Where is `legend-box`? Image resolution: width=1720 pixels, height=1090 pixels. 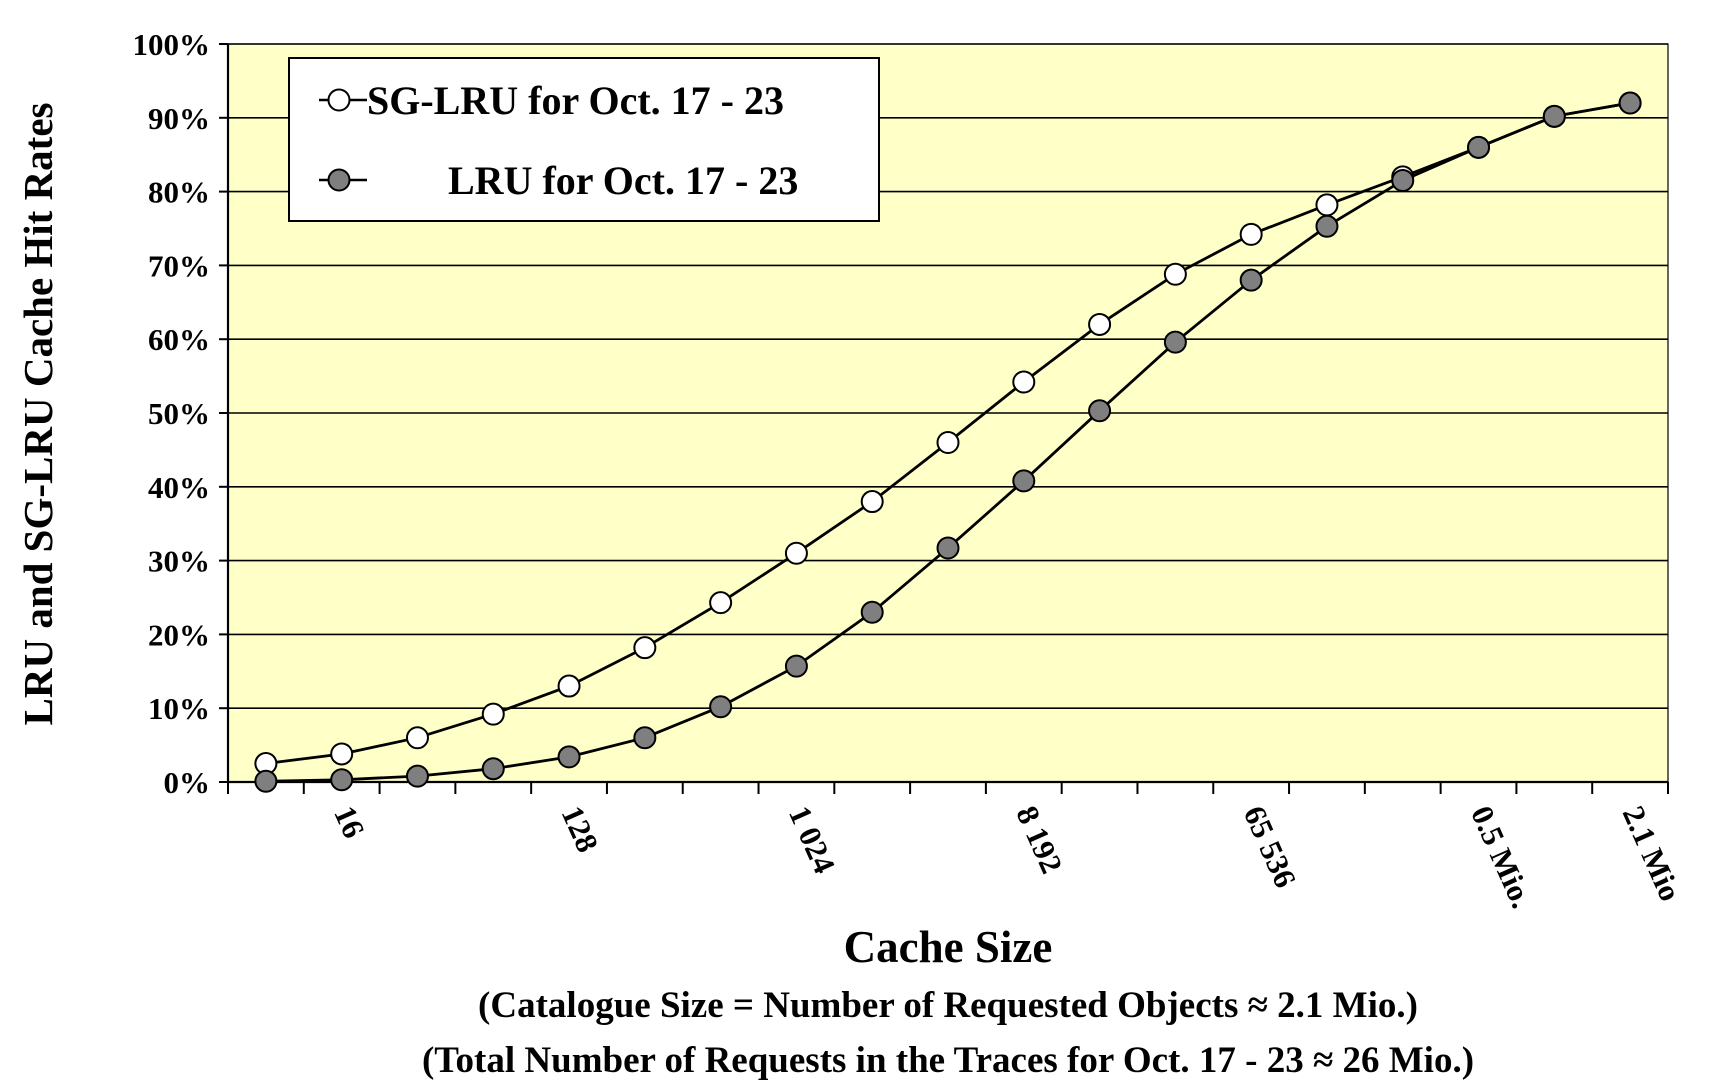
legend-box is located at coordinates (584, 139).